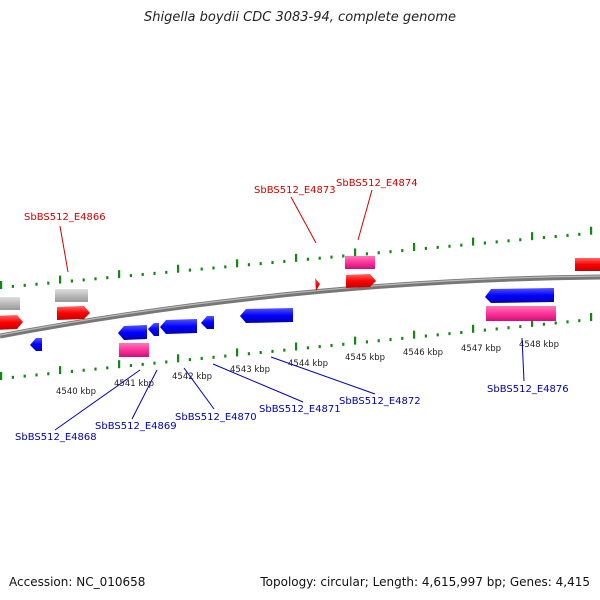  Describe the element at coordinates (134, 384) in the screenshot. I see `scale-label: 4541 kbp` at that location.